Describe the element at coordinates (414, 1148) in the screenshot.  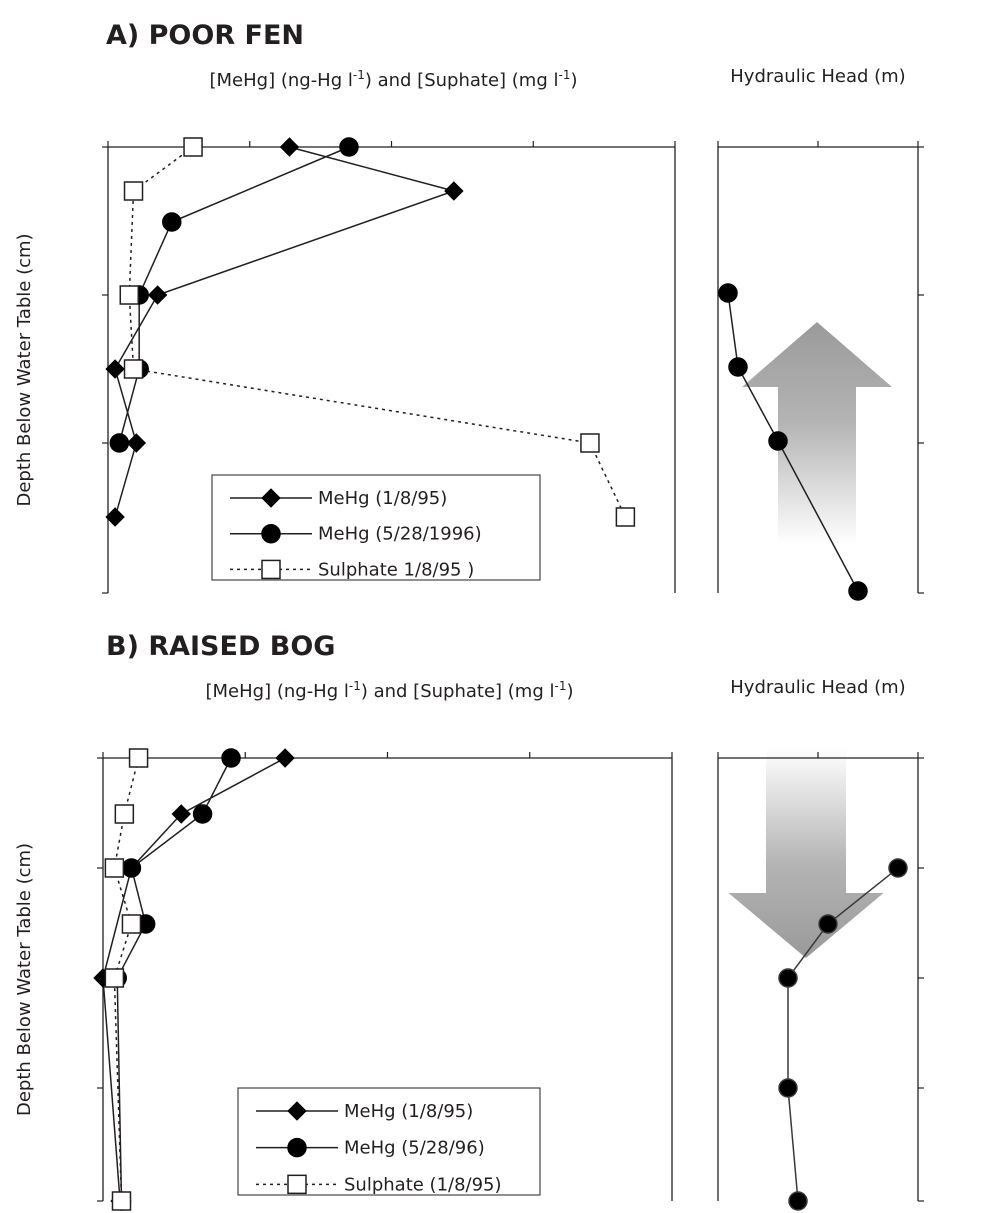
I see `legend-label: MeHg (5/28/96)` at that location.